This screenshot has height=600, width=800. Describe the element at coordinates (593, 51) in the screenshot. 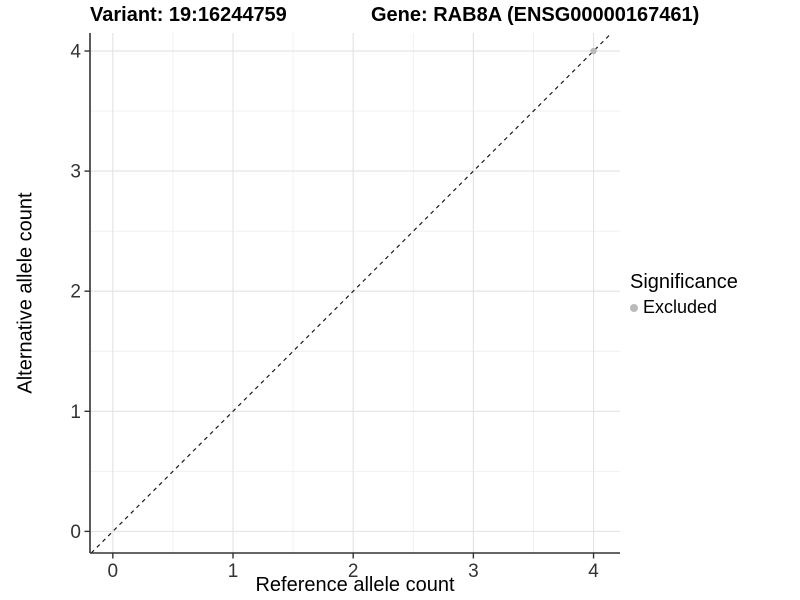

I see `data-point-excluded` at that location.